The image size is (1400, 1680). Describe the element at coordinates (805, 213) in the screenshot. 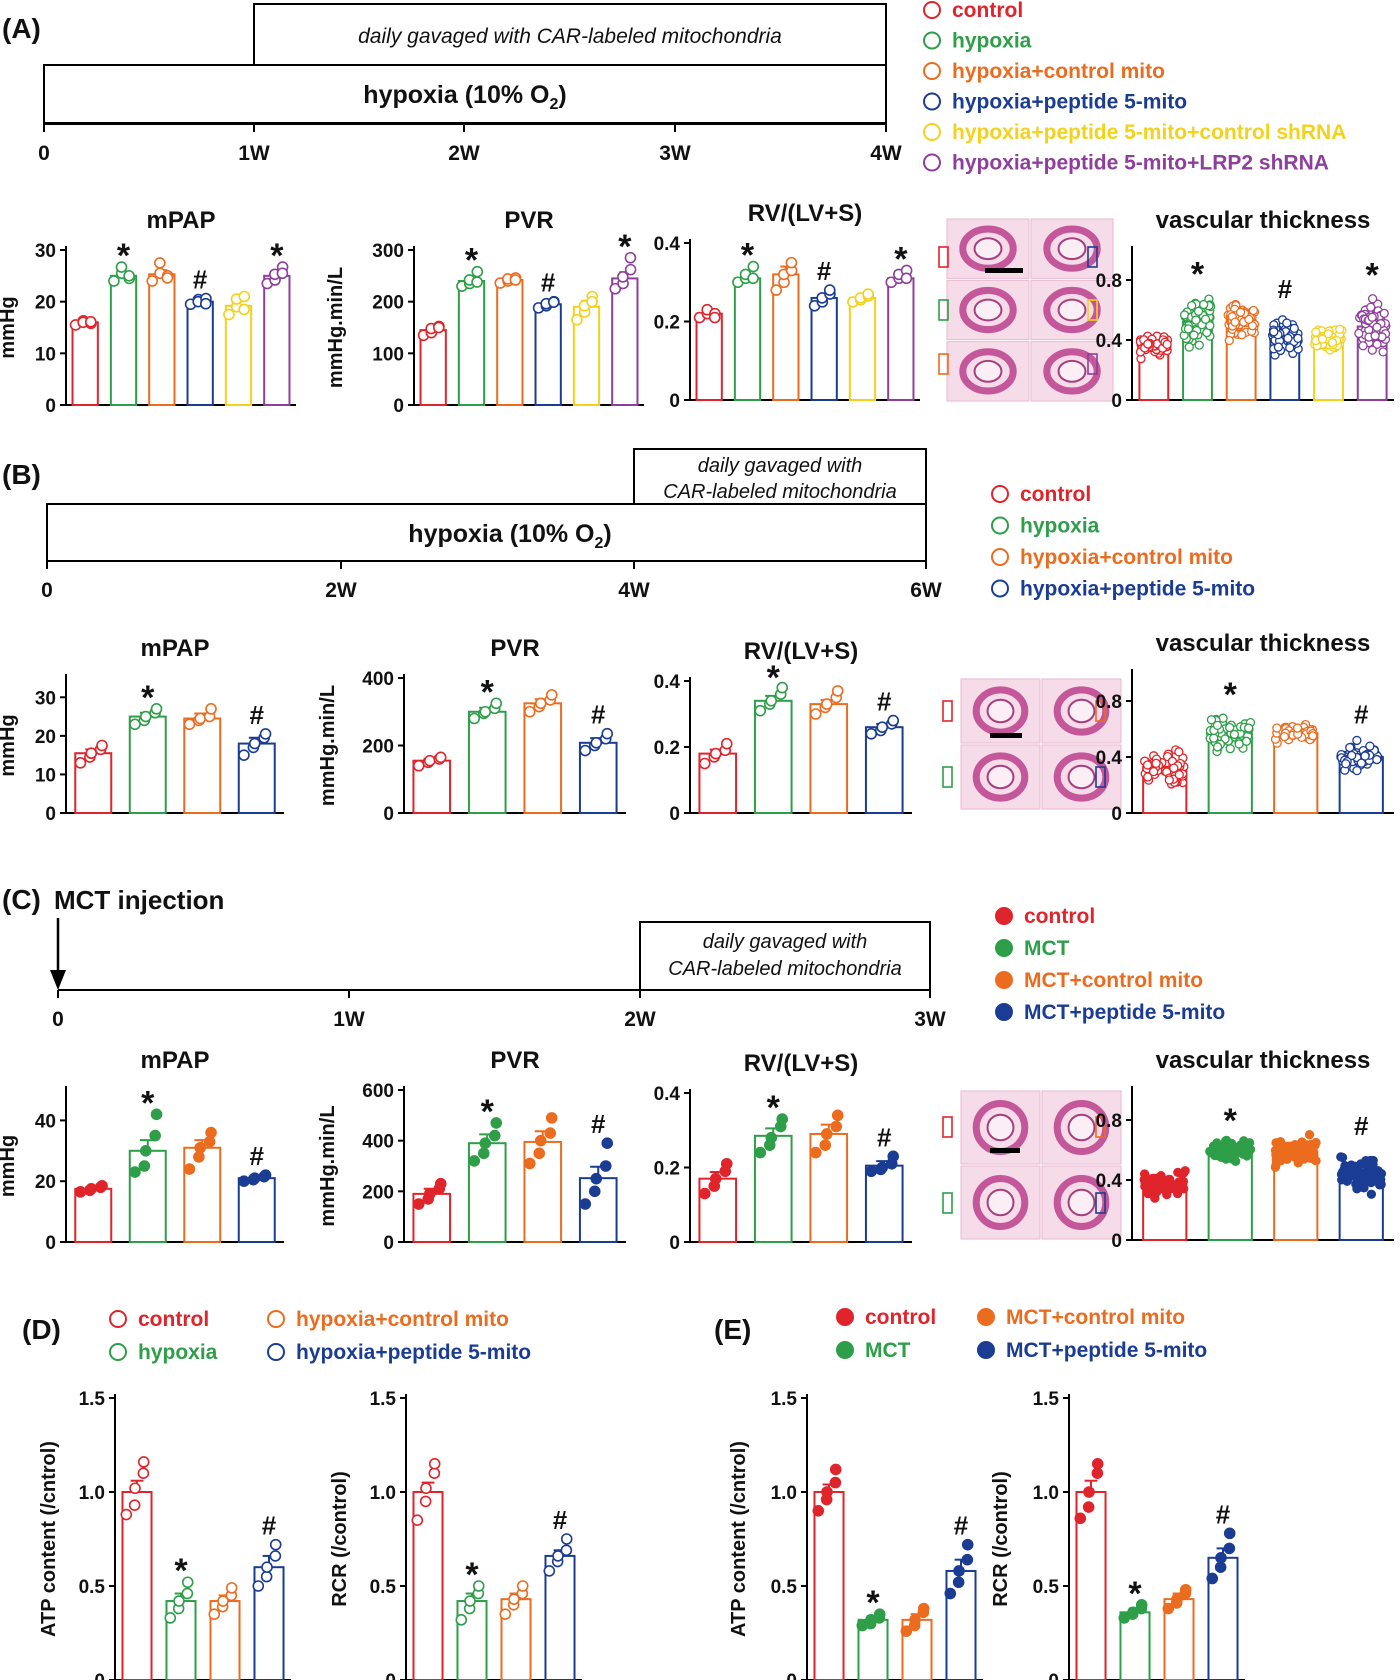

I see `chart-title: RV/(LV+S)` at that location.